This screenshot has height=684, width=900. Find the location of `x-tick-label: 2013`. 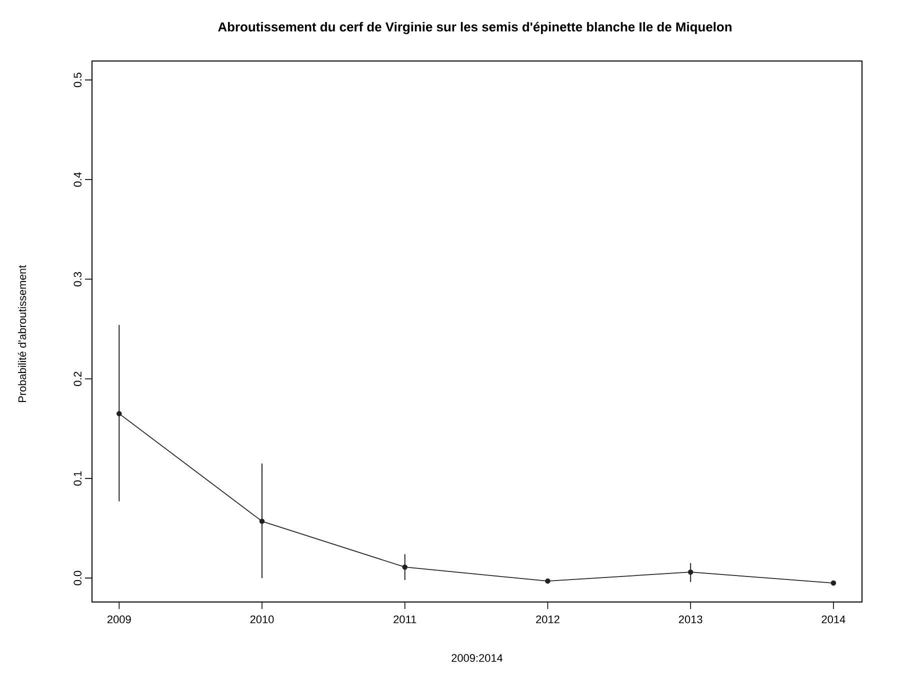

x-tick-label: 2013 is located at coordinates (690, 620).